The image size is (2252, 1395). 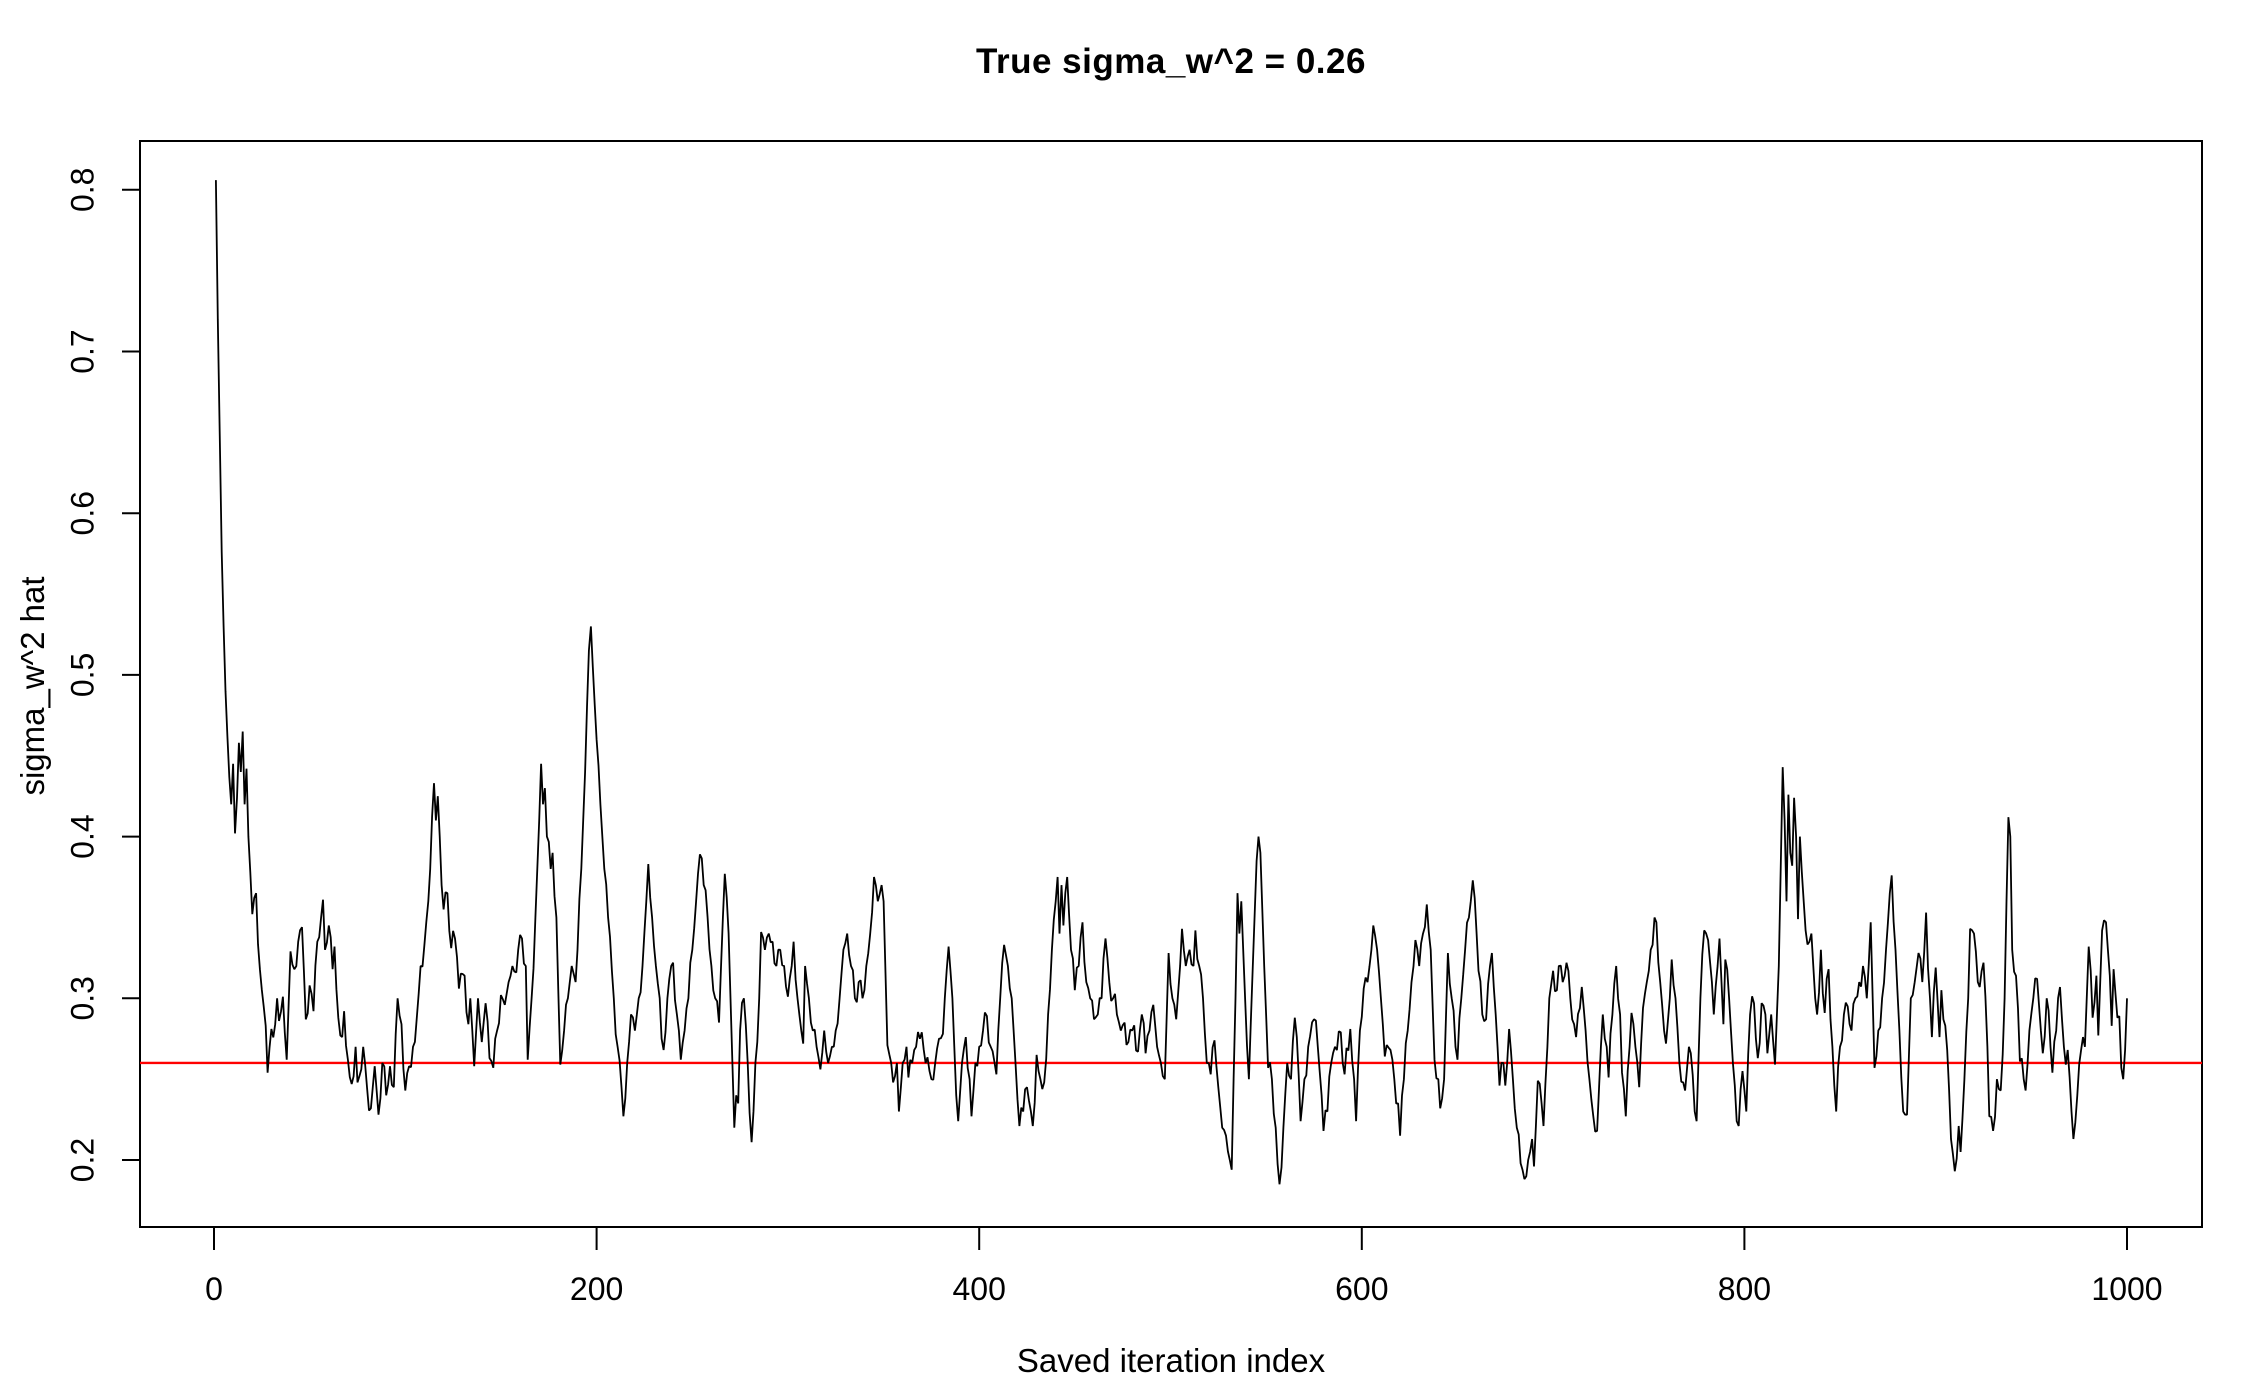 I want to click on x-tick-label: 400, so click(x=979, y=1289).